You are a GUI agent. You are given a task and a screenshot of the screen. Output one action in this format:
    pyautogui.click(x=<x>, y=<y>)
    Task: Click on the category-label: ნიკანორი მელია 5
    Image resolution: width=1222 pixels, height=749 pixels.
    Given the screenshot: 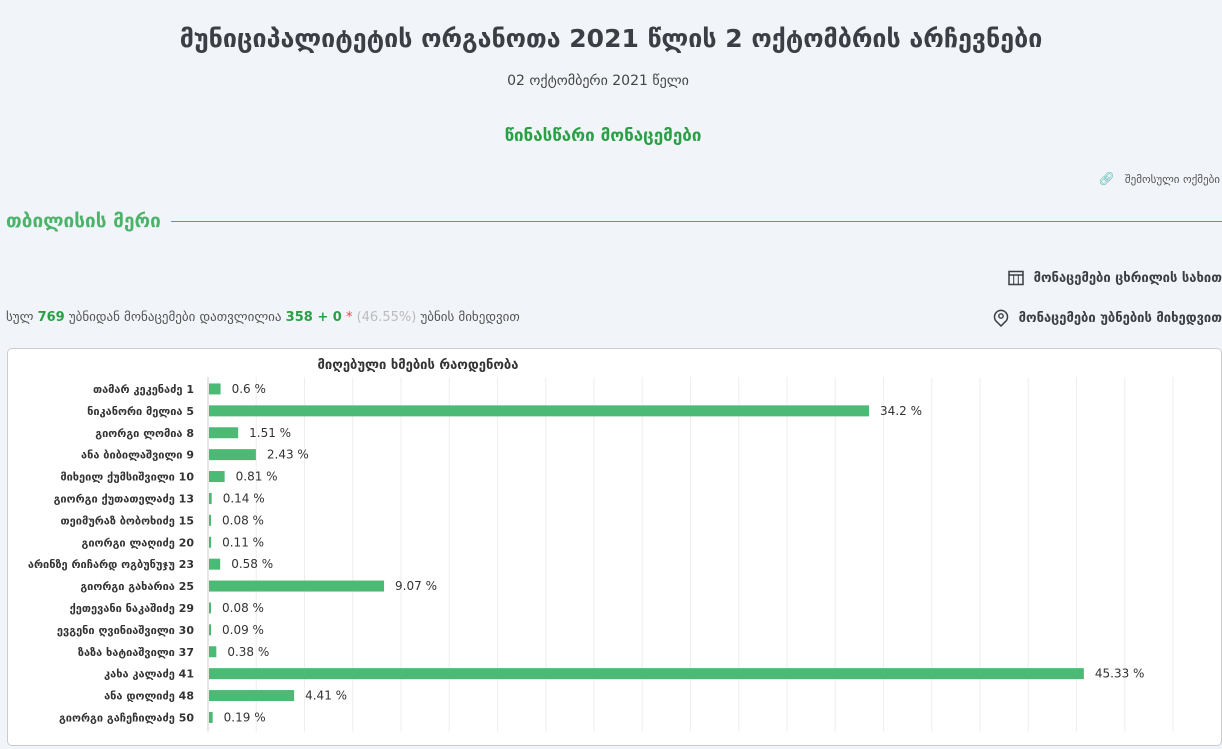 What is the action you would take?
    pyautogui.click(x=140, y=411)
    